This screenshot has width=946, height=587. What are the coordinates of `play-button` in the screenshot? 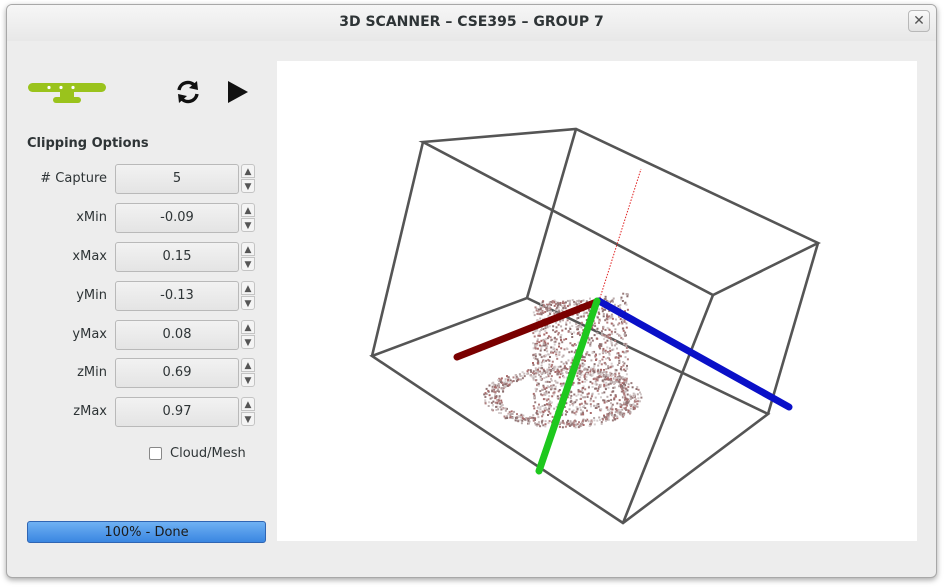 It's located at (237, 92).